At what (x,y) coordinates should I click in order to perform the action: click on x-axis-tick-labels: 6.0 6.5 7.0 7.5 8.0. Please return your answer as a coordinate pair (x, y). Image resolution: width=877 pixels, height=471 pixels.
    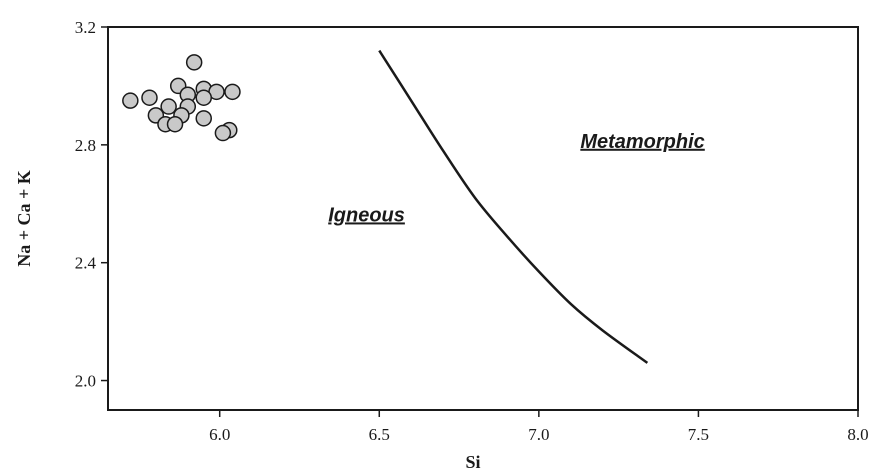
    Looking at the image, I should click on (539, 434).